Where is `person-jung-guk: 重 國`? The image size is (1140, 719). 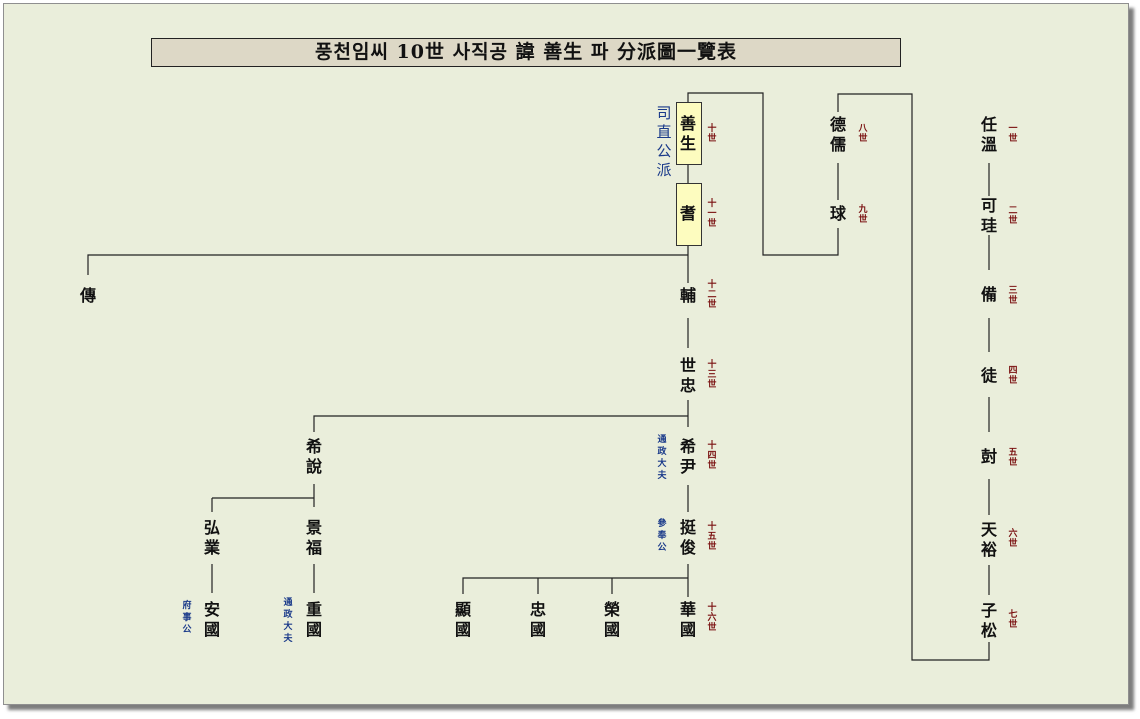
person-jung-guk: 重 國 is located at coordinates (313, 619).